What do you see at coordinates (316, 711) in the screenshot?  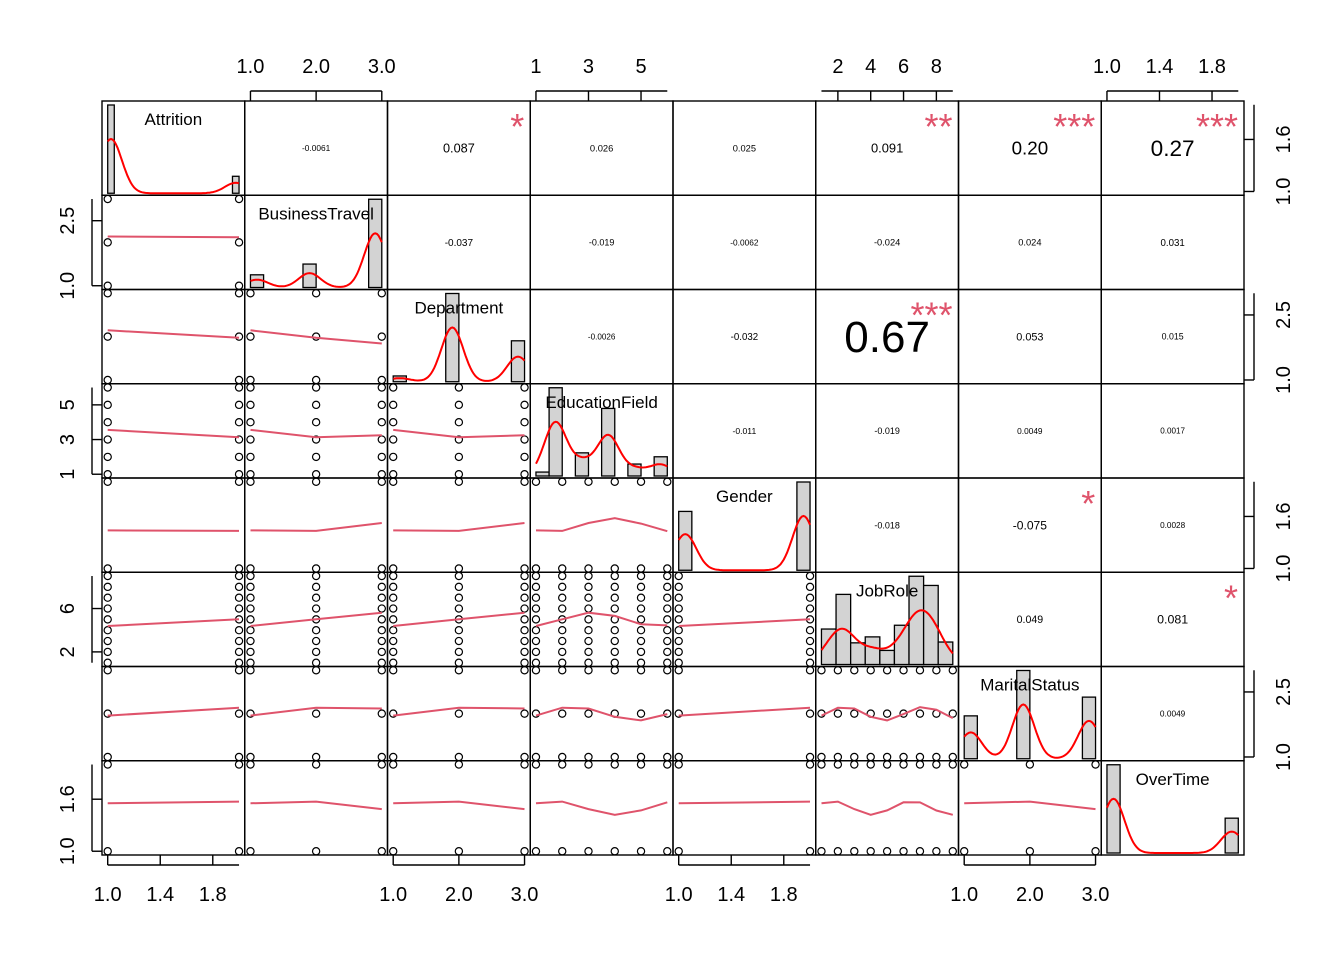 I see `smooth-line-maritalstatus-businesstravel` at bounding box center [316, 711].